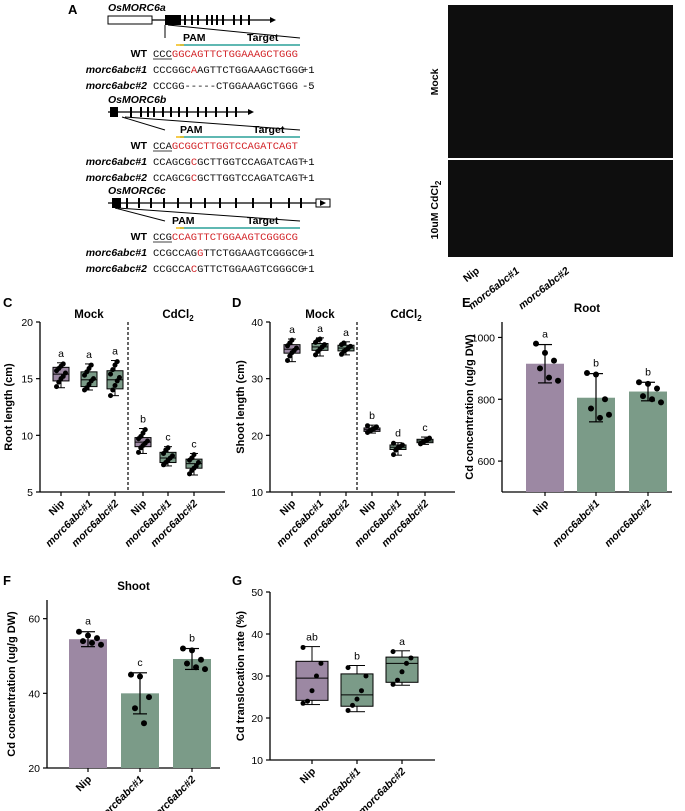  I want to click on chart-title: Shoot, so click(133, 587).